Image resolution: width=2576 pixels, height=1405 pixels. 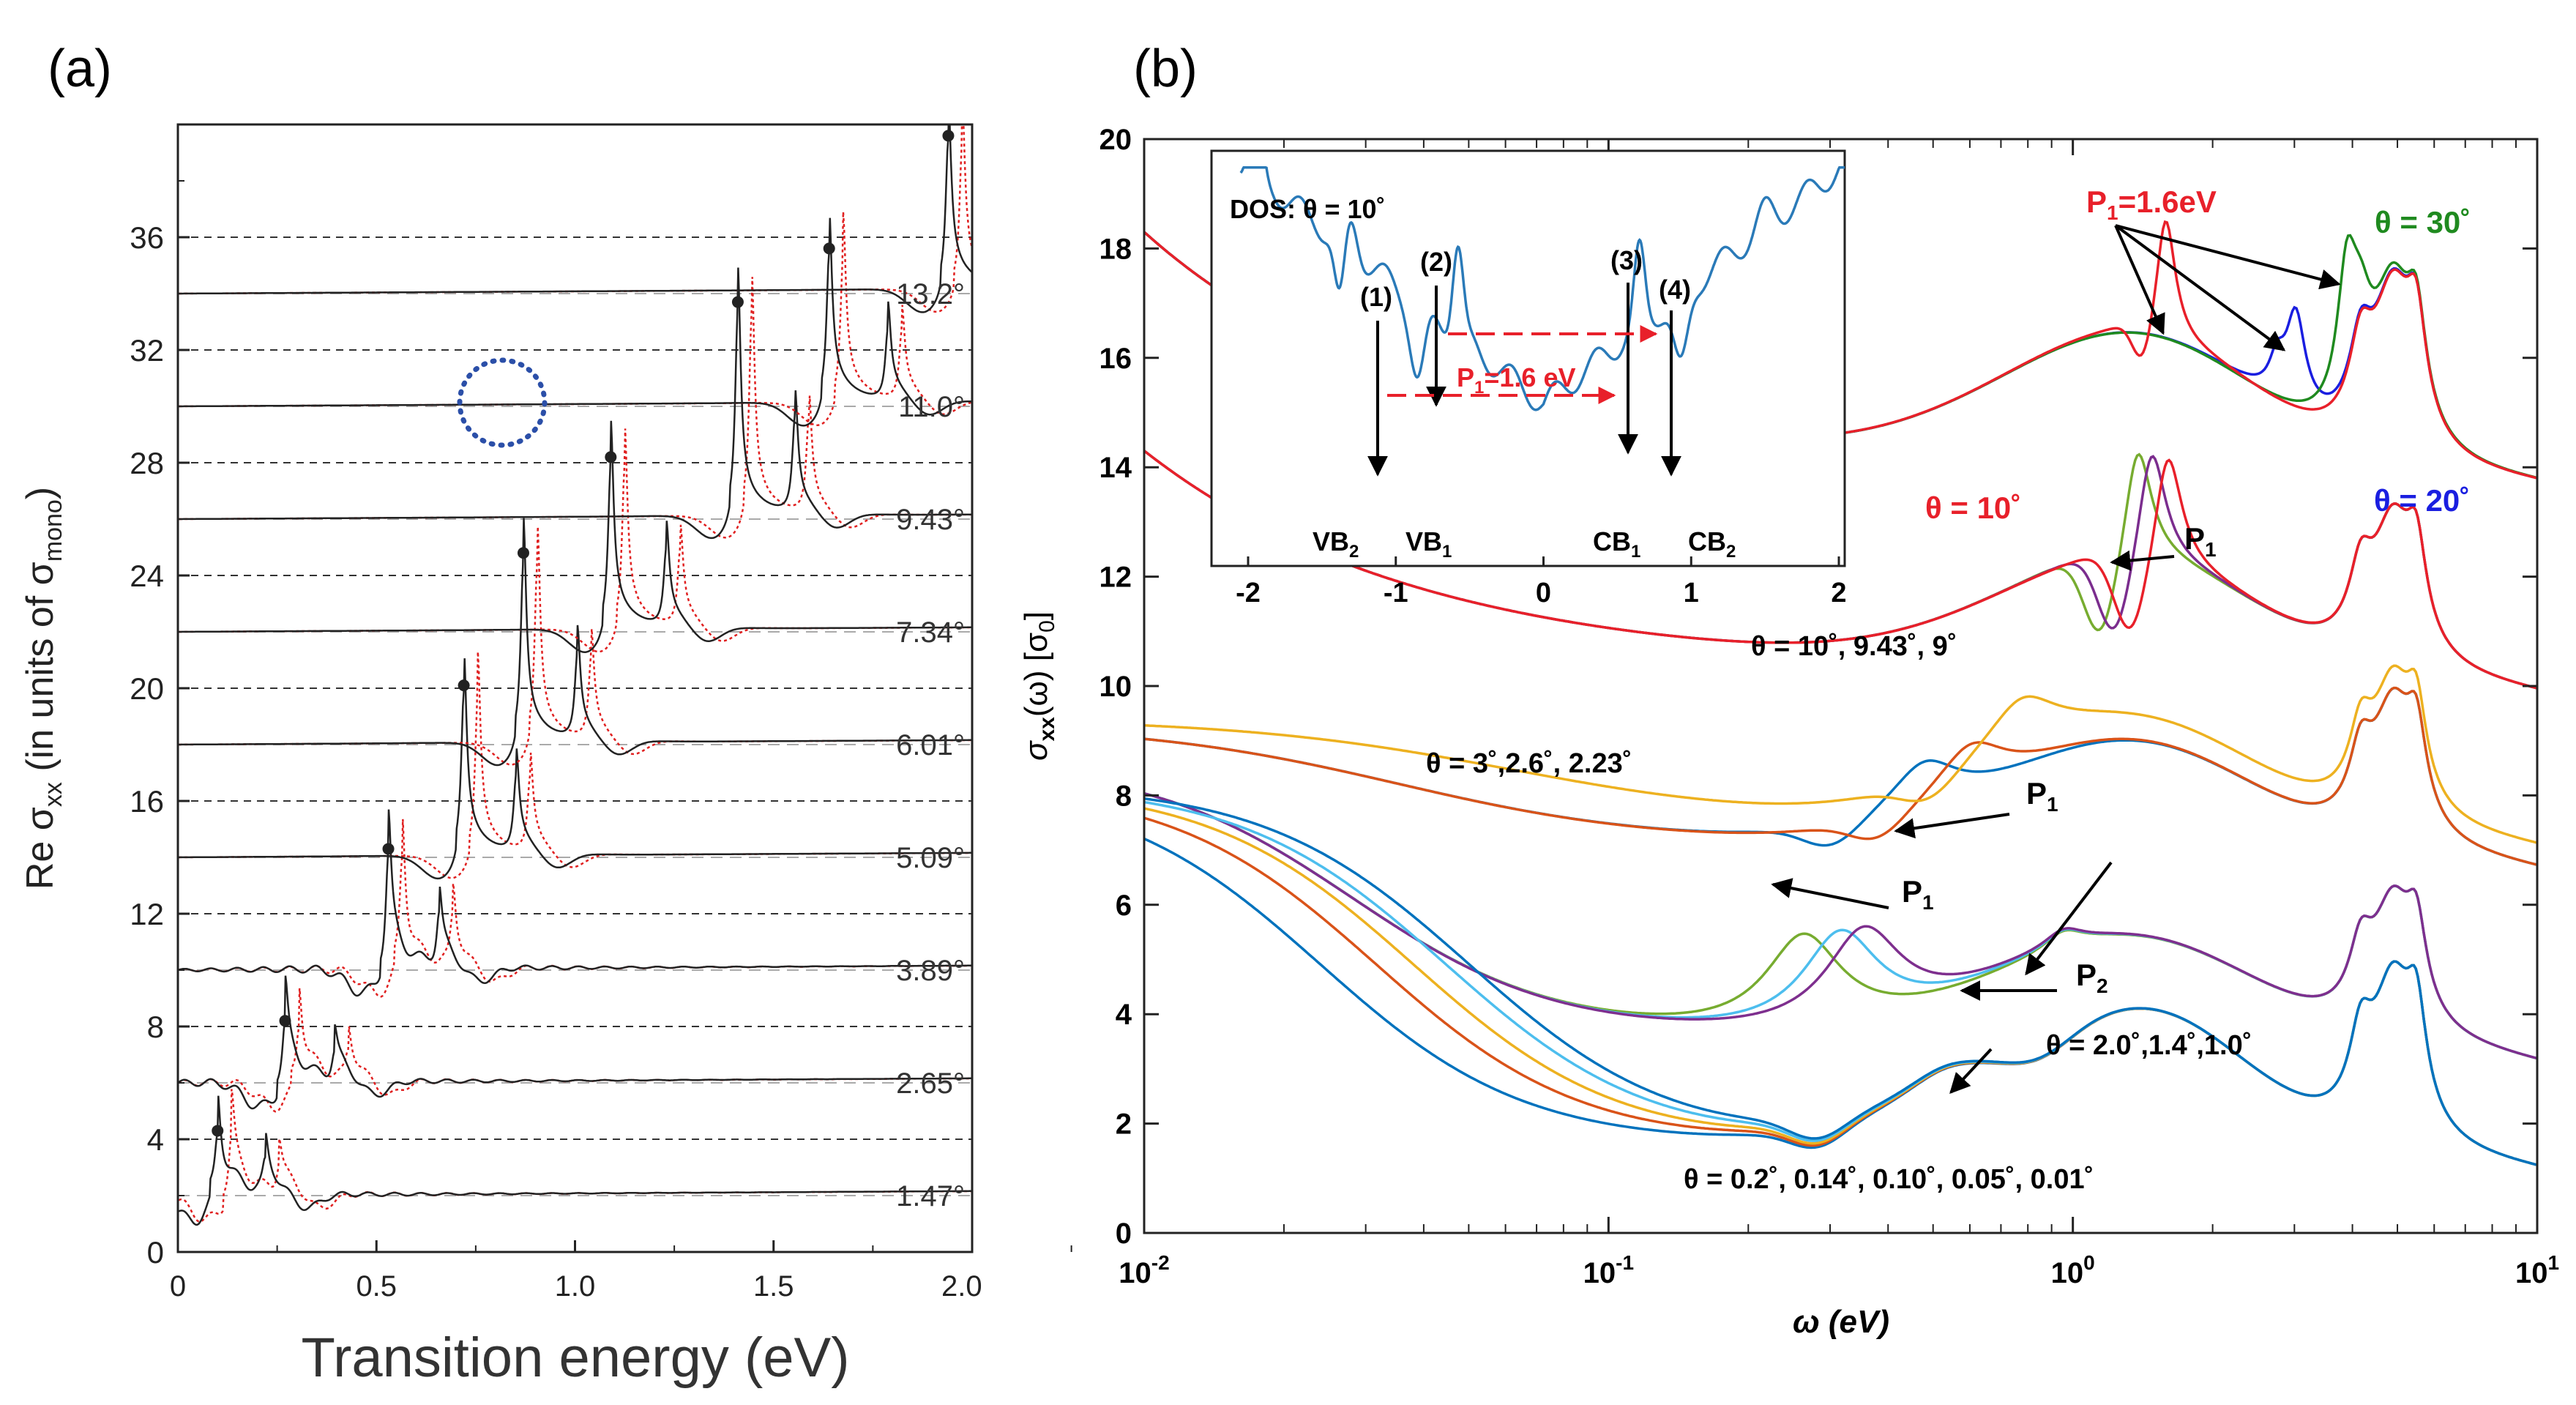 I want to click on inset-title: DOS: θ = 10˚, so click(x=1308, y=209).